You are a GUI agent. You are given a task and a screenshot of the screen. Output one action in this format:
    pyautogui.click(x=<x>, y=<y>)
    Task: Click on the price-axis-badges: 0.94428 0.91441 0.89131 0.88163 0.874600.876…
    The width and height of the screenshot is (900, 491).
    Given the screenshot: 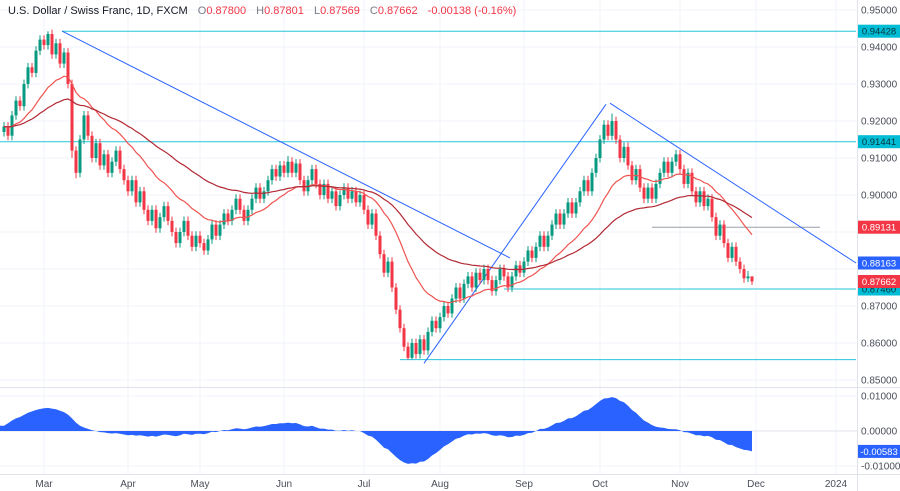 What is the action you would take?
    pyautogui.click(x=879, y=160)
    